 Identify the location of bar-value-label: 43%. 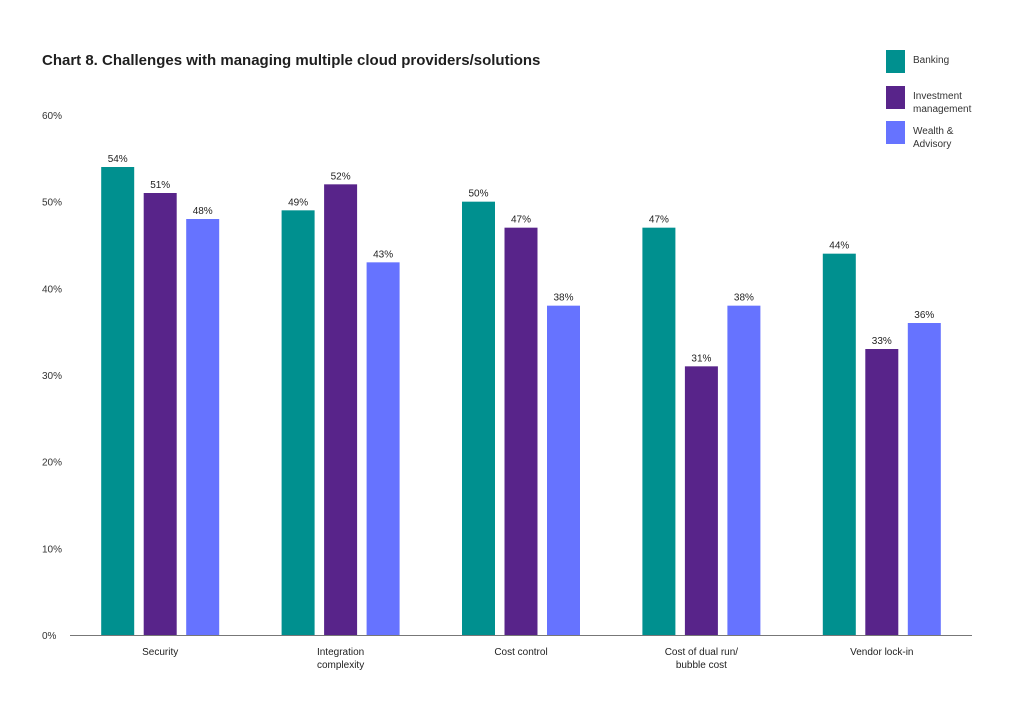
(383, 254).